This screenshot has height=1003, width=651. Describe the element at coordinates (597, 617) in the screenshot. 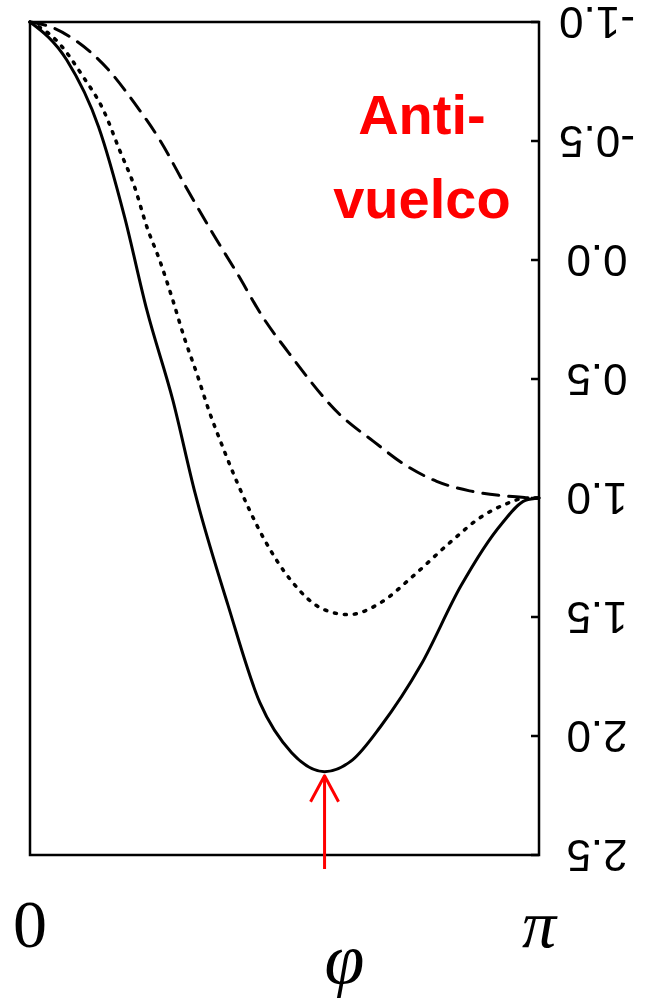

I see `y-tick-label: 1.5` at that location.